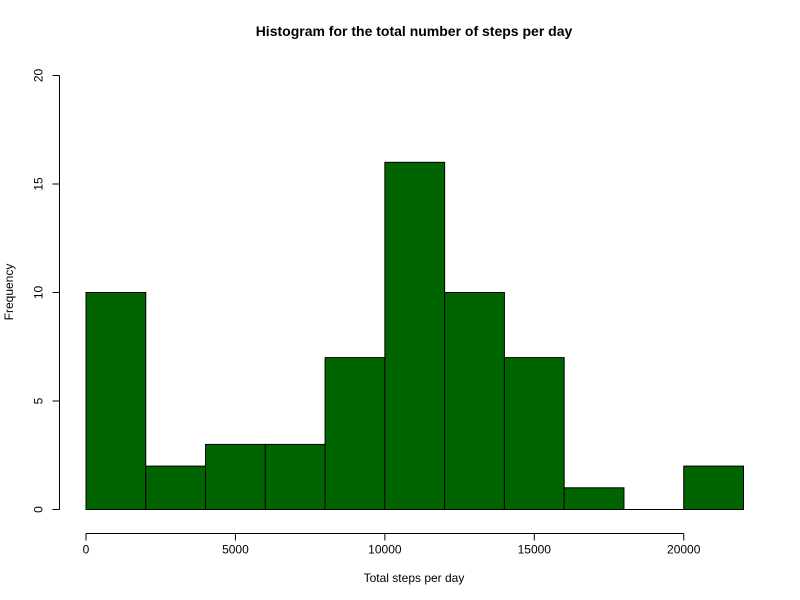 The height and width of the screenshot is (600, 800). Describe the element at coordinates (39, 400) in the screenshot. I see `y-tick-label: 5` at that location.